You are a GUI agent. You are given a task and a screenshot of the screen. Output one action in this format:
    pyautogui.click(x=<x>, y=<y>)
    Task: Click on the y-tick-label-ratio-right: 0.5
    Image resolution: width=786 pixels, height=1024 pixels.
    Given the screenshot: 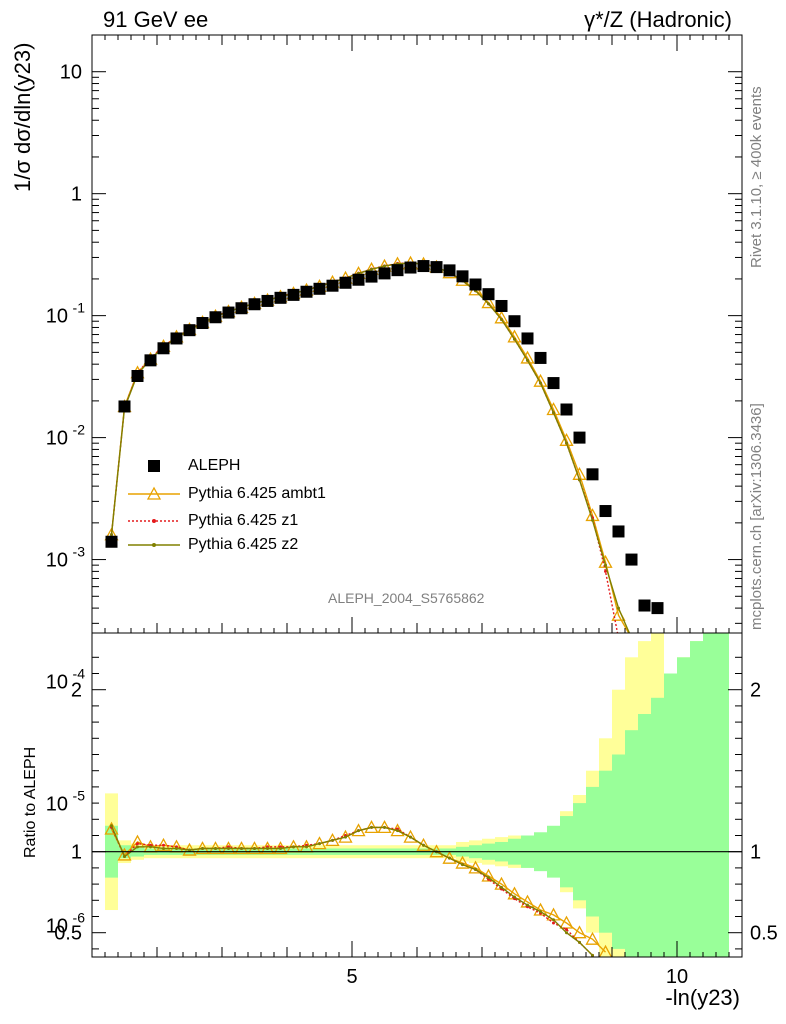 What is the action you would take?
    pyautogui.click(x=764, y=934)
    